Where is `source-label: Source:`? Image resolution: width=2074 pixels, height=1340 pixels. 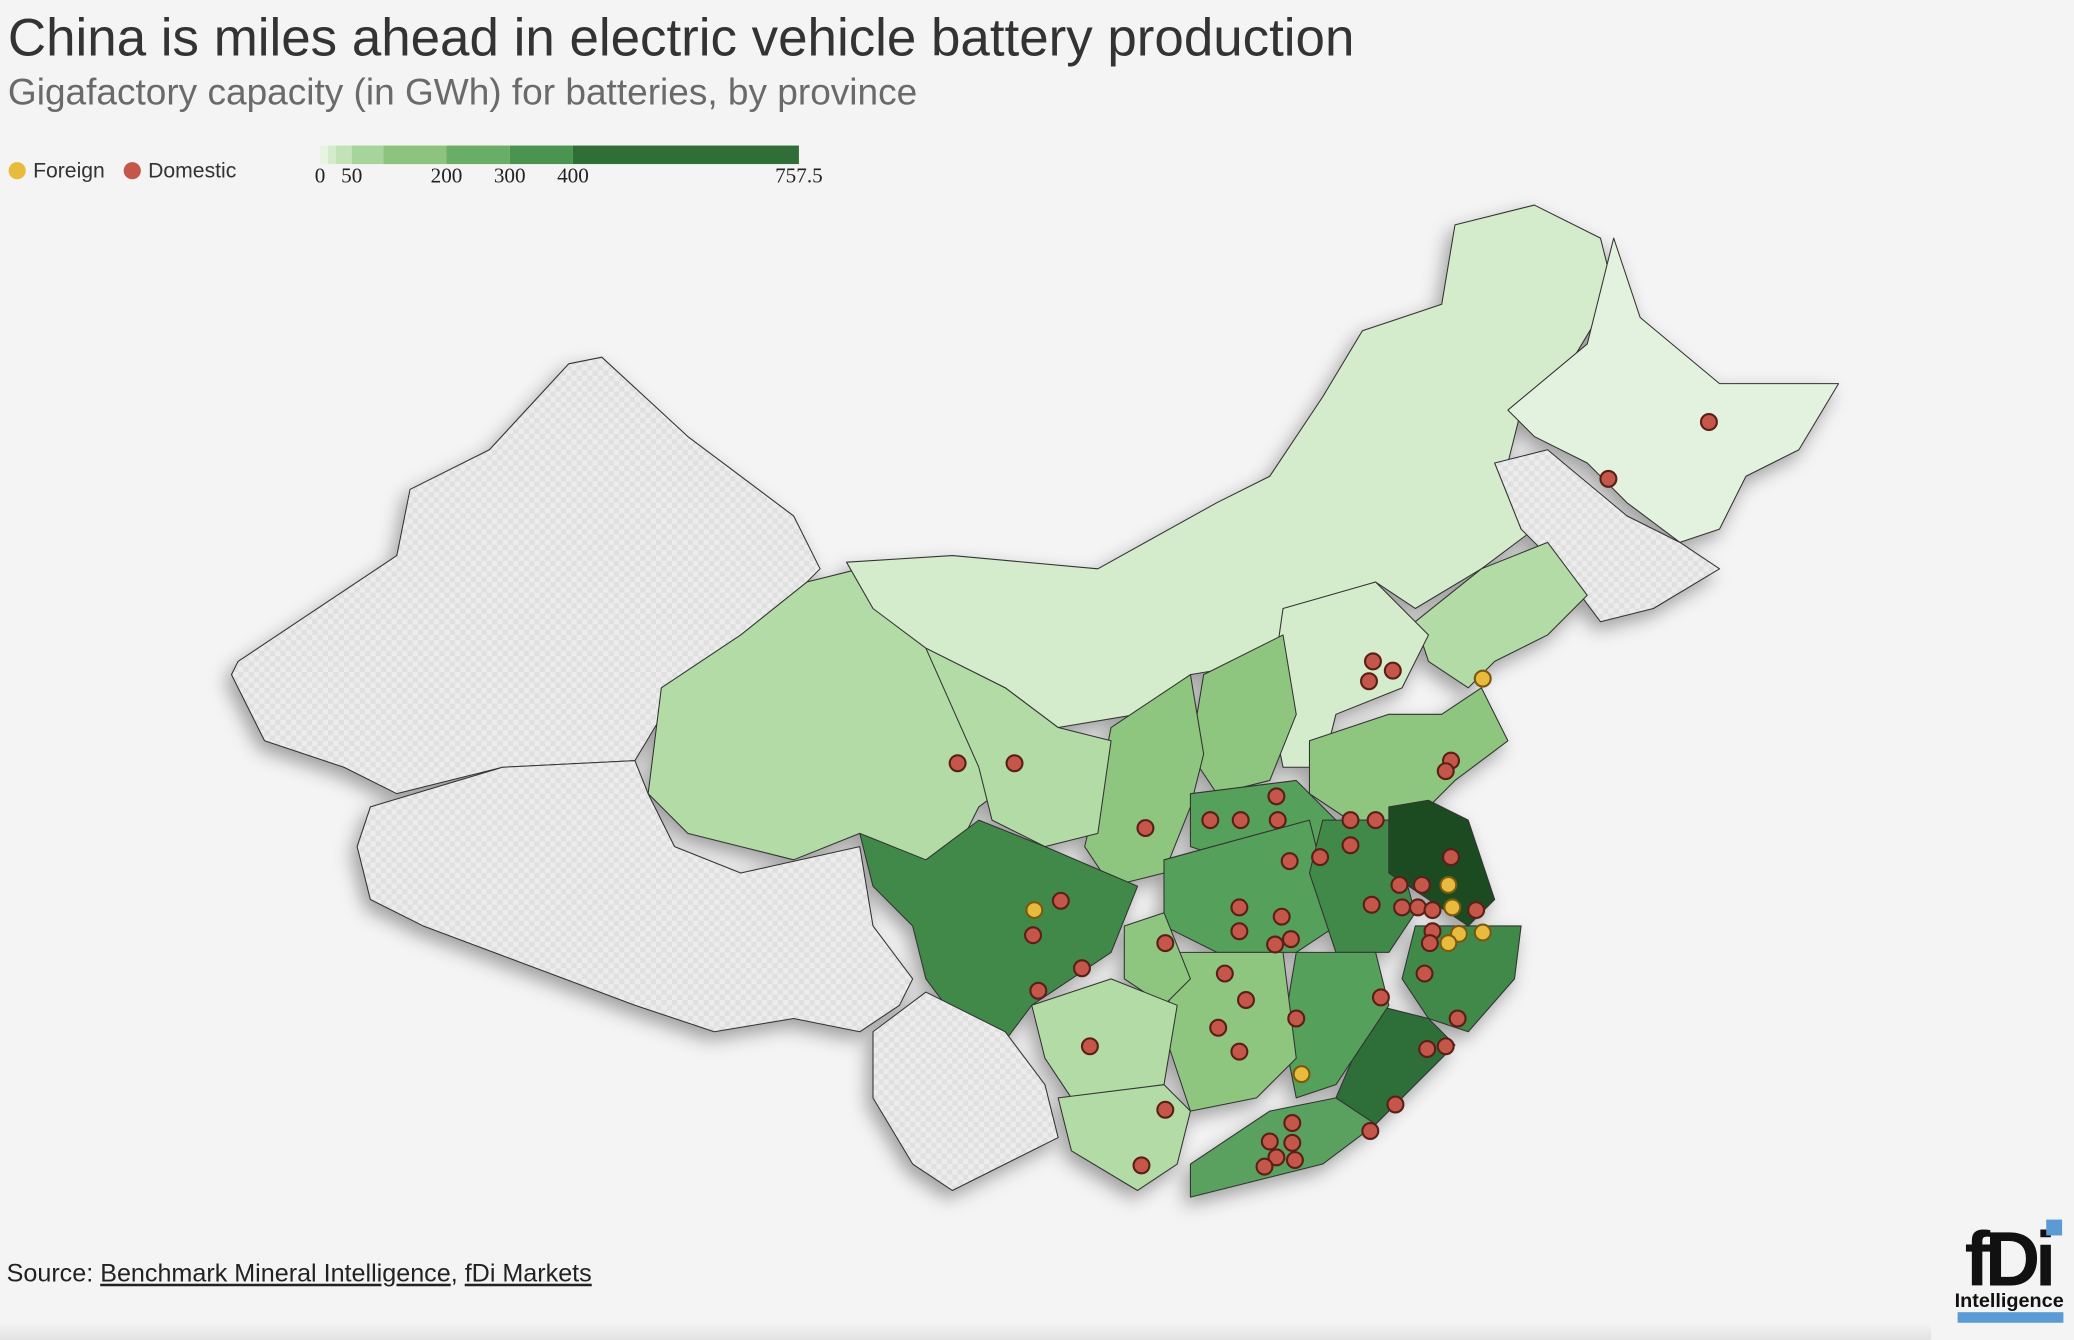 source-label: Source: is located at coordinates (50, 1274).